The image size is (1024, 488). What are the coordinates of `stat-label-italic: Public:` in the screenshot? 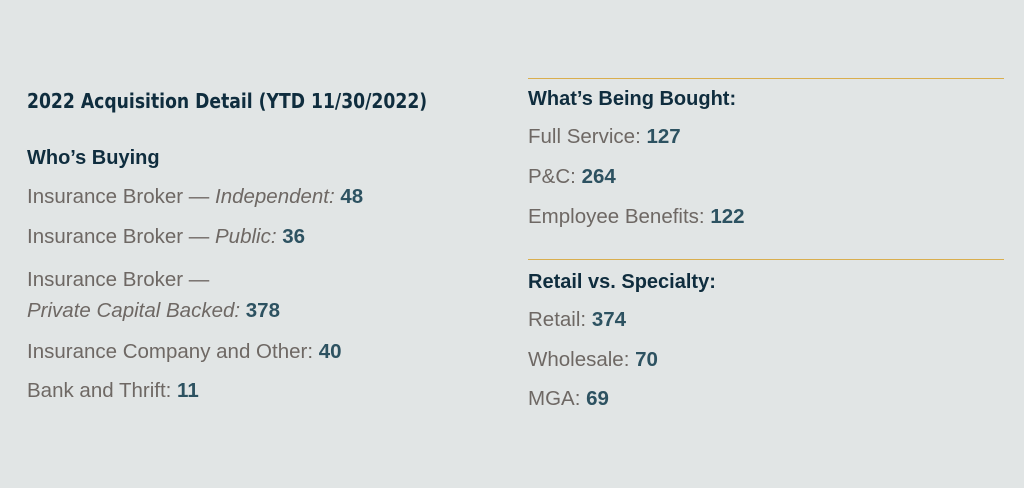 It's located at (246, 236).